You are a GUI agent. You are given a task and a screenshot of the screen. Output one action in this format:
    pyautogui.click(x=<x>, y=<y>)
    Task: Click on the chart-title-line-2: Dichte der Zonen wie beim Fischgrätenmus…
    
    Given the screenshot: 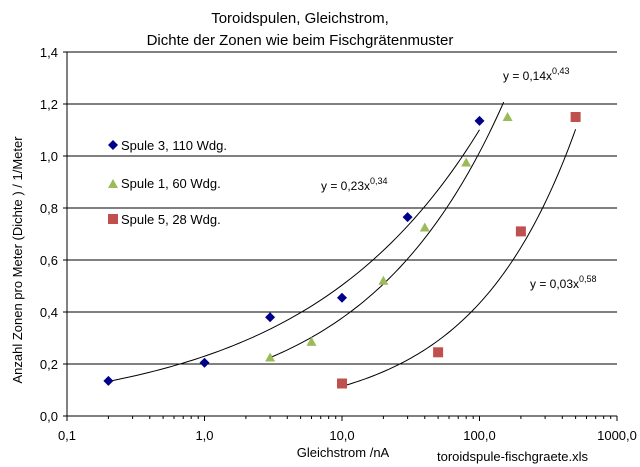 What is the action you would take?
    pyautogui.click(x=300, y=40)
    